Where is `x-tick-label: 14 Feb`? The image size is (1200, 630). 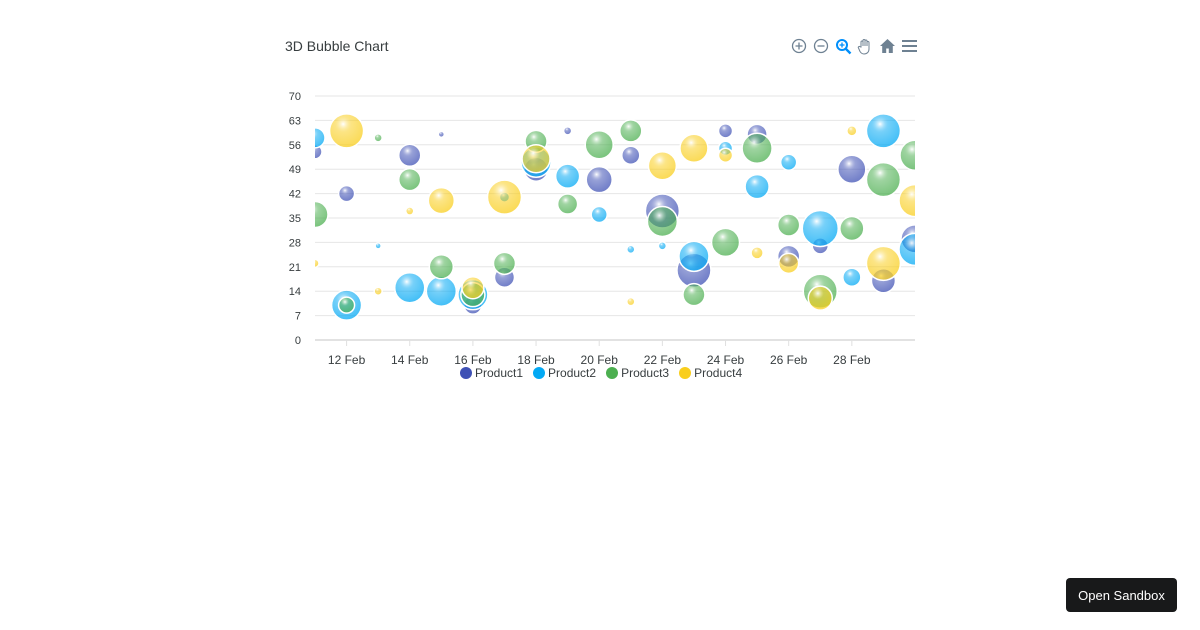
x-tick-label: 14 Feb is located at coordinates (410, 360).